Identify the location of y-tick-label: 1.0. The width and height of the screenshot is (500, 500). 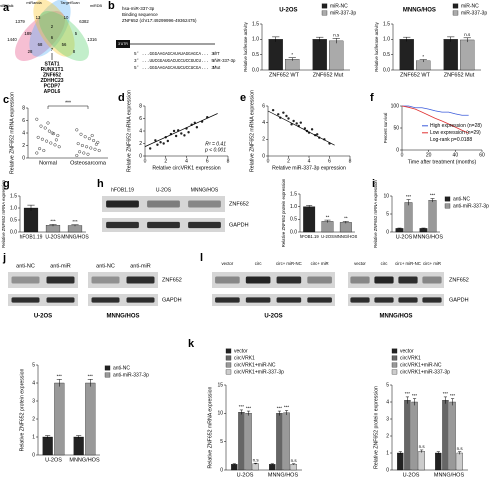
(13, 208).